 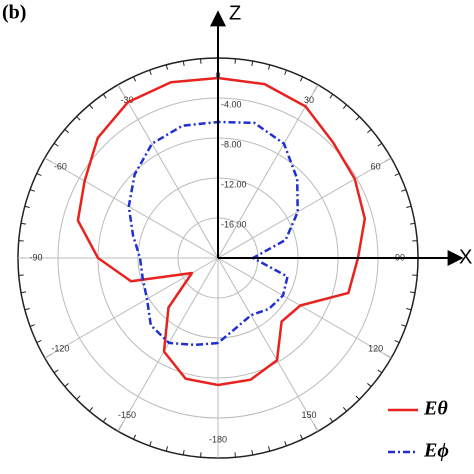 I want to click on theta-tick-label: -150, so click(x=127, y=415).